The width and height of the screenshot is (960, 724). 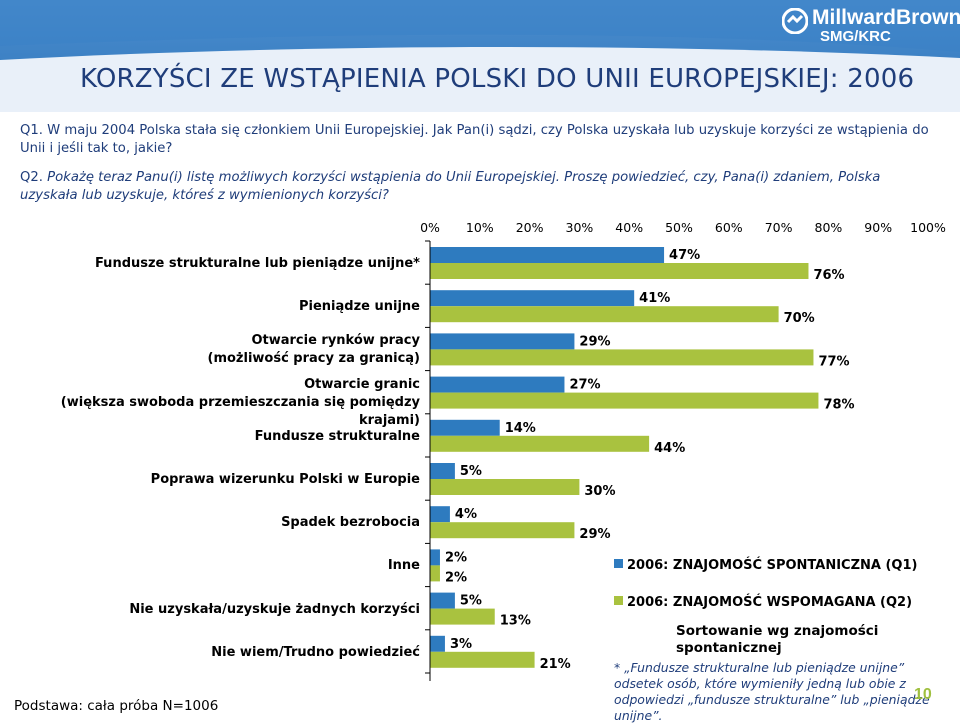 What do you see at coordinates (795, 21) in the screenshot?
I see `logo-mark-icon` at bounding box center [795, 21].